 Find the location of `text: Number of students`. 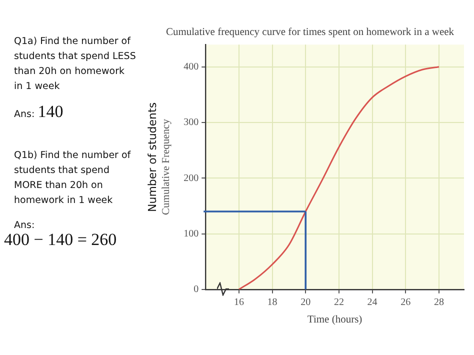

text: Number of students is located at coordinates (152, 157).